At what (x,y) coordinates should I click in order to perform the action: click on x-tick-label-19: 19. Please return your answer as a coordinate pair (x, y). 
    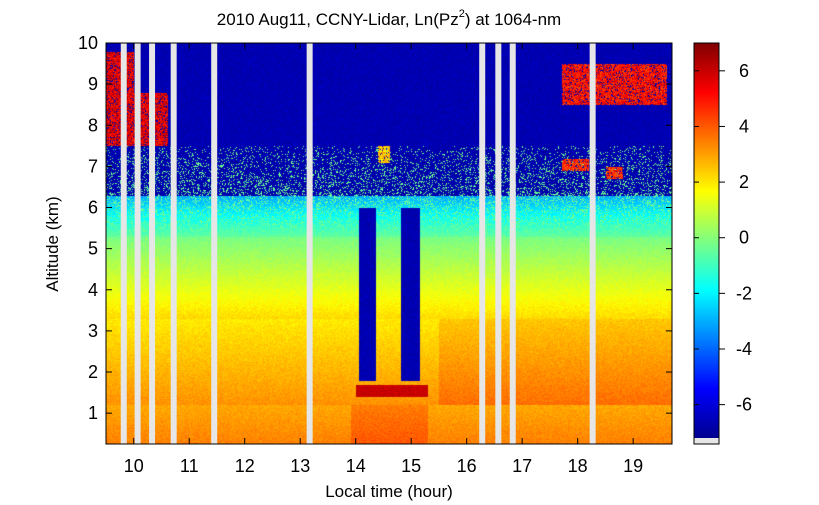
    Looking at the image, I should click on (633, 466).